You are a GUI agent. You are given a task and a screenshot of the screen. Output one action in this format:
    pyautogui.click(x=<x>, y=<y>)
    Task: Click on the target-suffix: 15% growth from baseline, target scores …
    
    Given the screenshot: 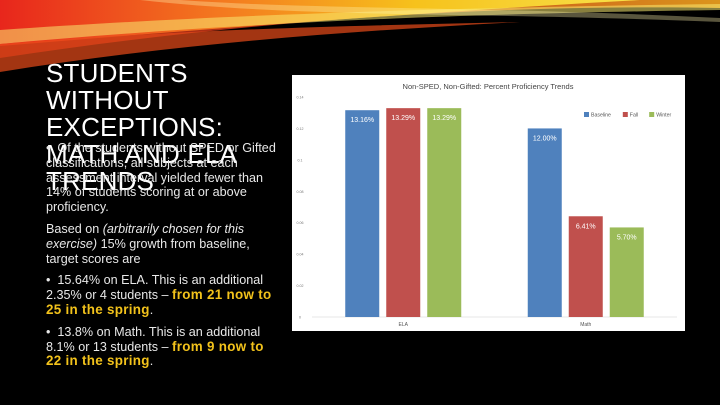 What is the action you would take?
    pyautogui.click(x=148, y=251)
    